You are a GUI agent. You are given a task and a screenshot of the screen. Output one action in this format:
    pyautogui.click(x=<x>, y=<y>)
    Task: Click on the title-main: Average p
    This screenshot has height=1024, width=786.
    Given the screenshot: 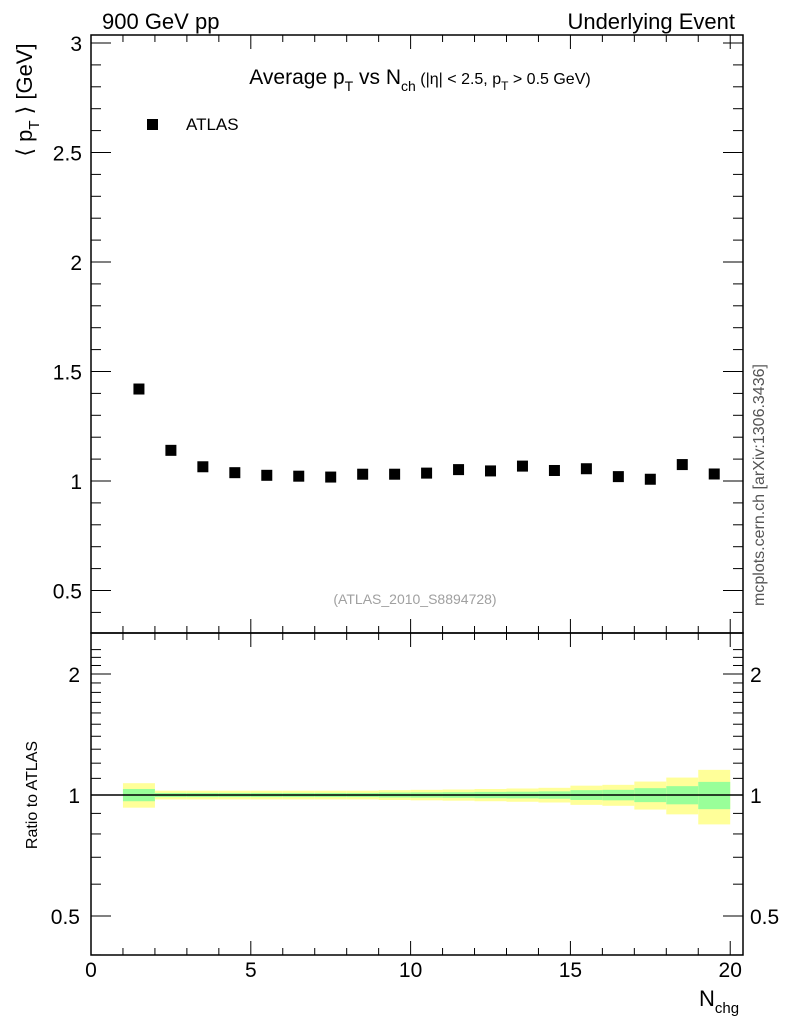 What is the action you would take?
    pyautogui.click(x=296, y=77)
    